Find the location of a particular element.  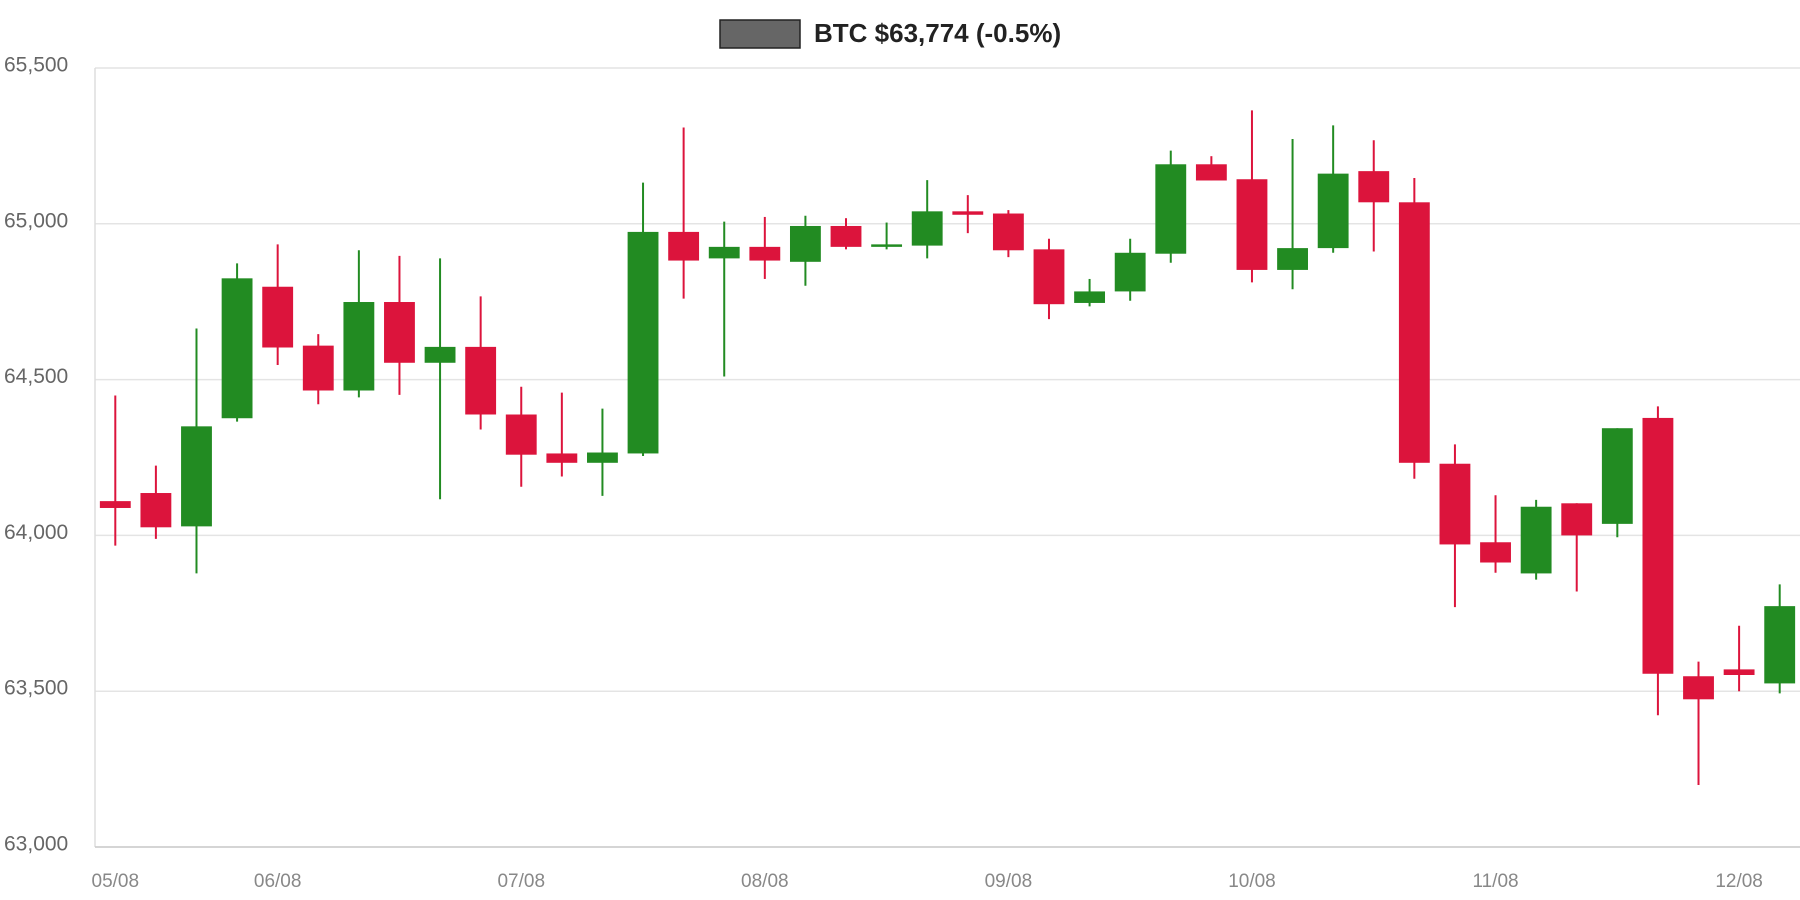

x-tick-label: 12/08 is located at coordinates (1739, 881).